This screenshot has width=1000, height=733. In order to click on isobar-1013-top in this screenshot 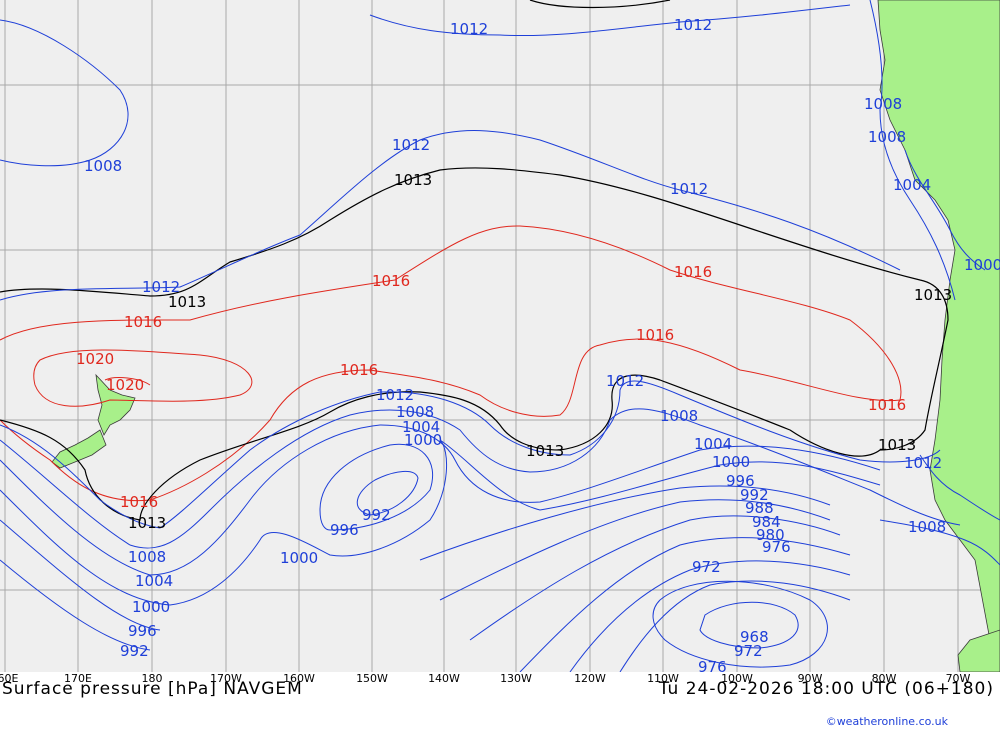, I will do `click(600, 4)`.